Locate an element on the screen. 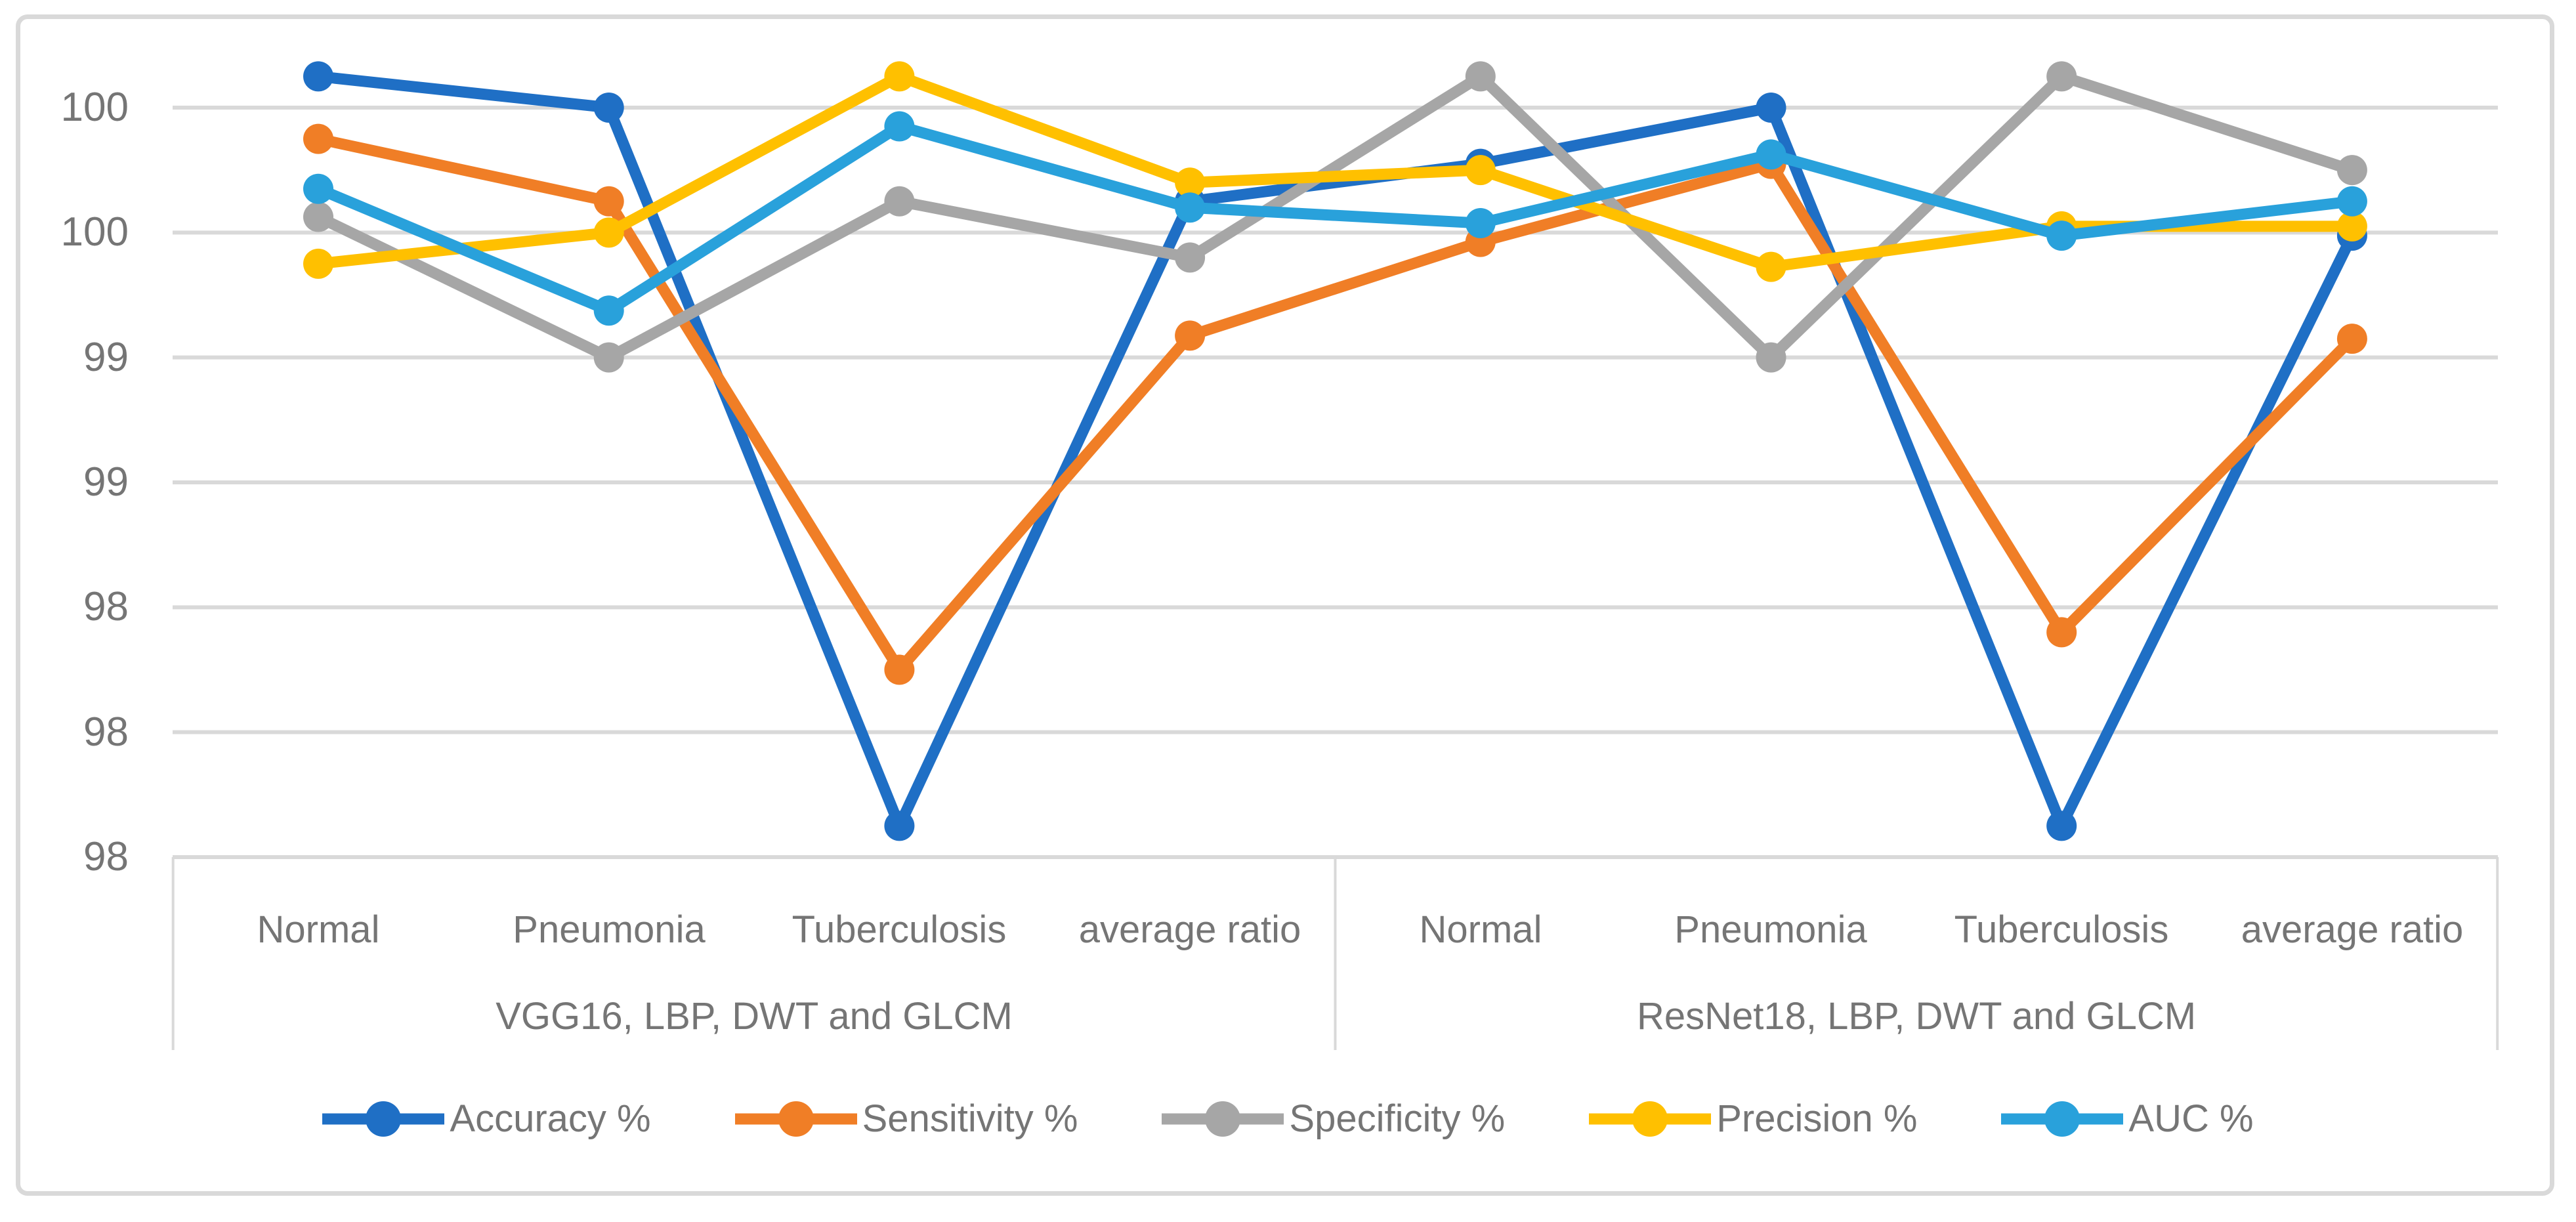 The image size is (2576, 1222). series-precision is located at coordinates (1335, 172).